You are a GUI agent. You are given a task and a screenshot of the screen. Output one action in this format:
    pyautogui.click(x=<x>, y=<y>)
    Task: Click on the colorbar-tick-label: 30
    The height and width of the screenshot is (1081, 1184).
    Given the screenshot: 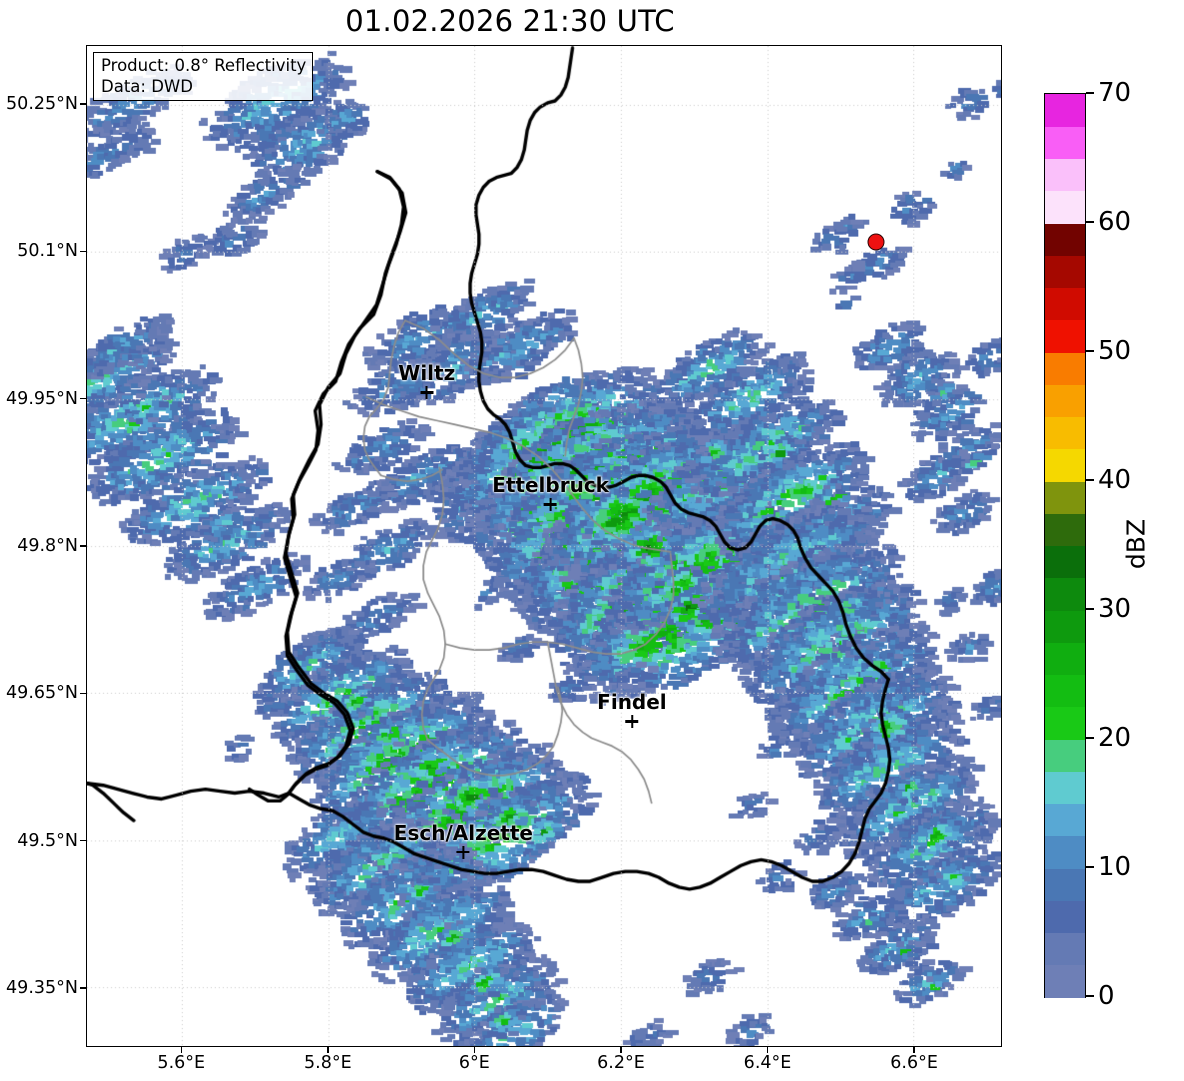 What is the action you would take?
    pyautogui.click(x=1115, y=609)
    